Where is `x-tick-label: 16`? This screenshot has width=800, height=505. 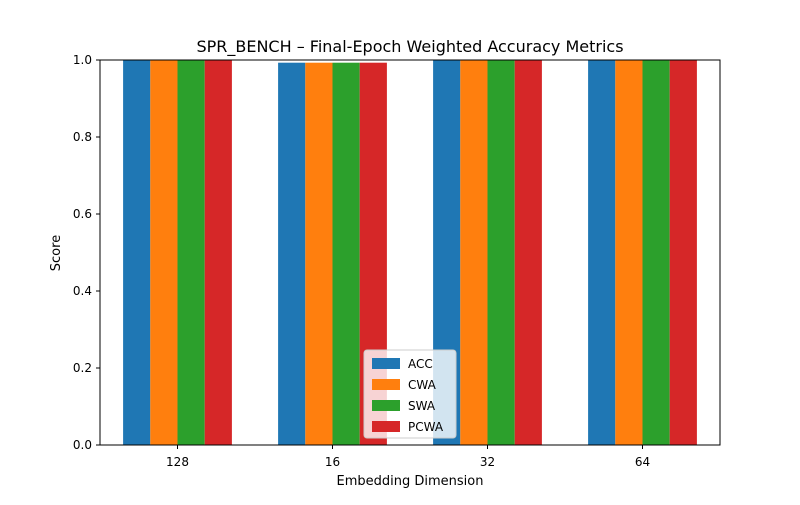 x-tick-label: 16 is located at coordinates (332, 462).